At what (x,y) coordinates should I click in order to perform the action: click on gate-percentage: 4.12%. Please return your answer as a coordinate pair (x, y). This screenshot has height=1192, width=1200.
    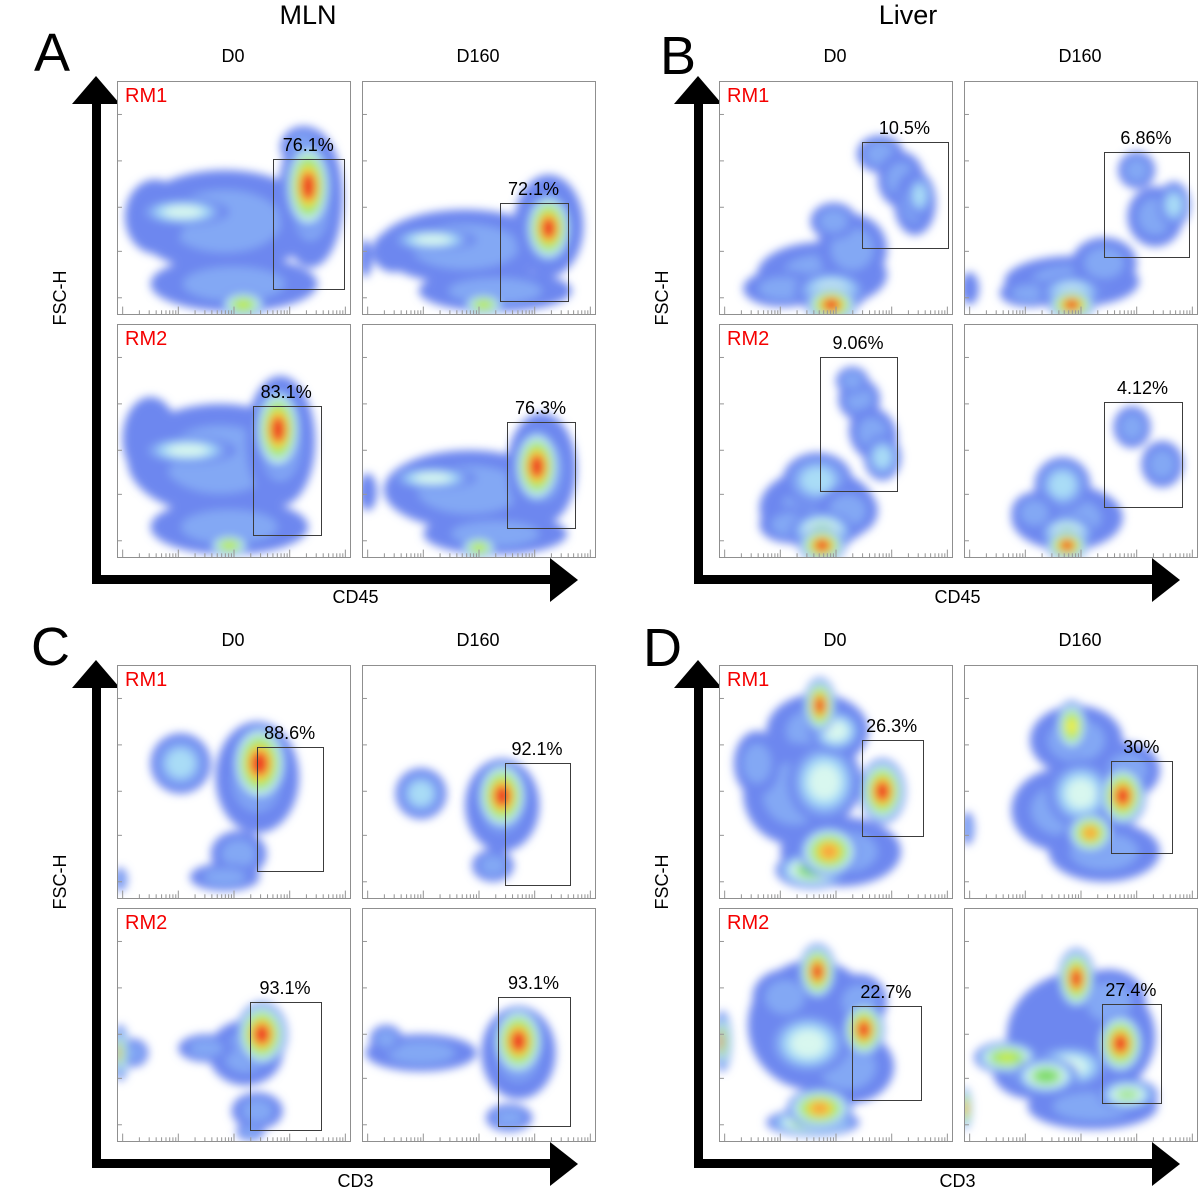
    Looking at the image, I should click on (1142, 387).